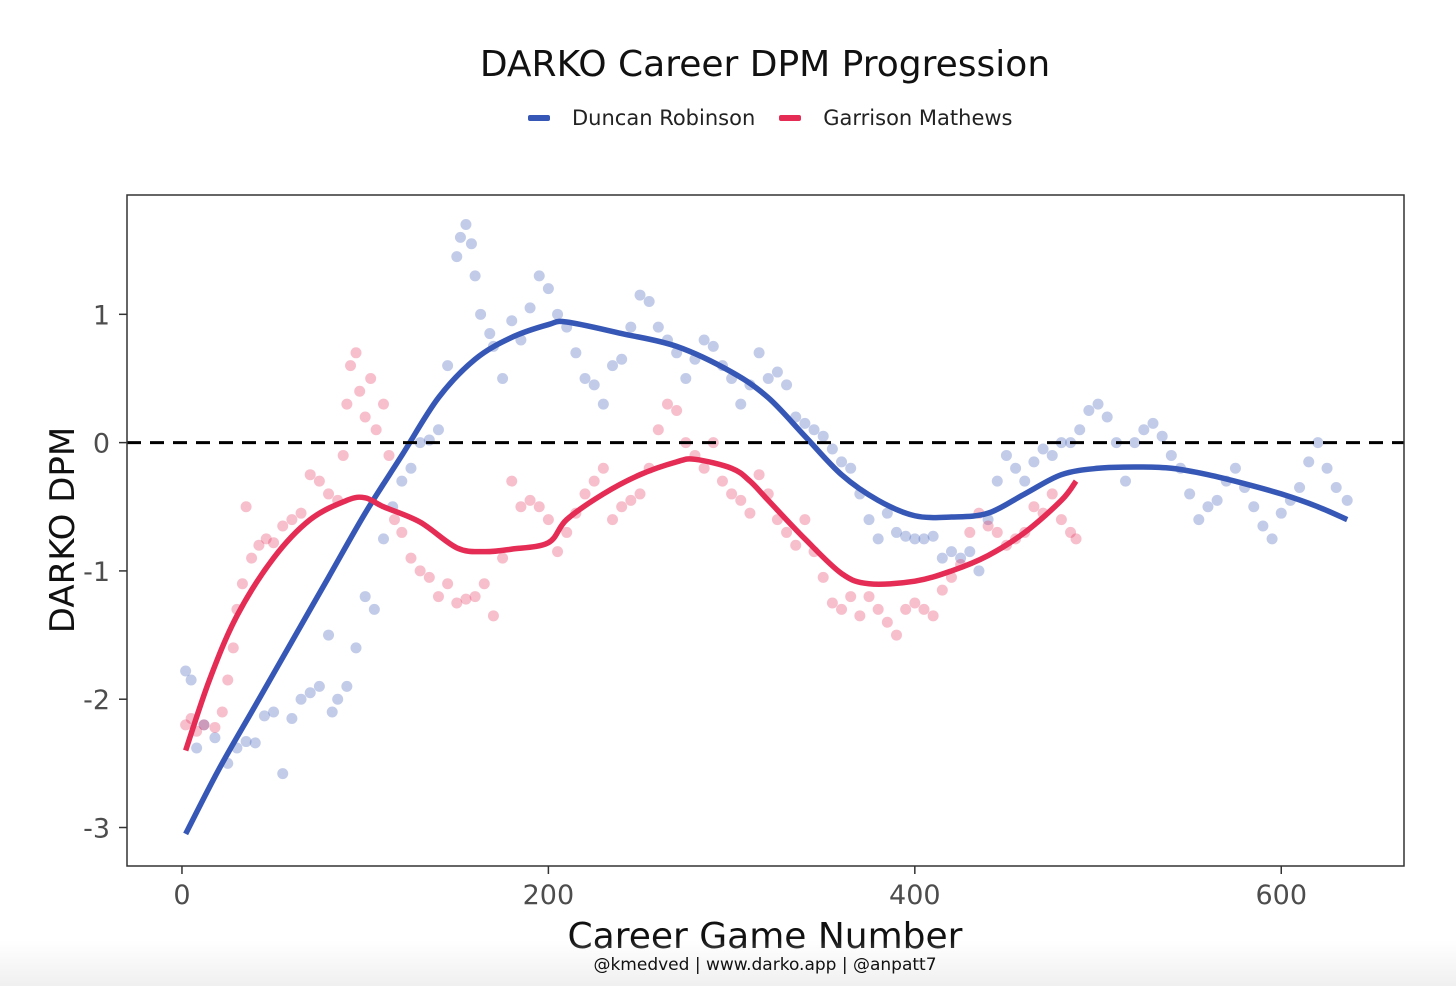 The height and width of the screenshot is (986, 1456). Describe the element at coordinates (765, 936) in the screenshot. I see `x-axis-label: Career Game Number` at that location.